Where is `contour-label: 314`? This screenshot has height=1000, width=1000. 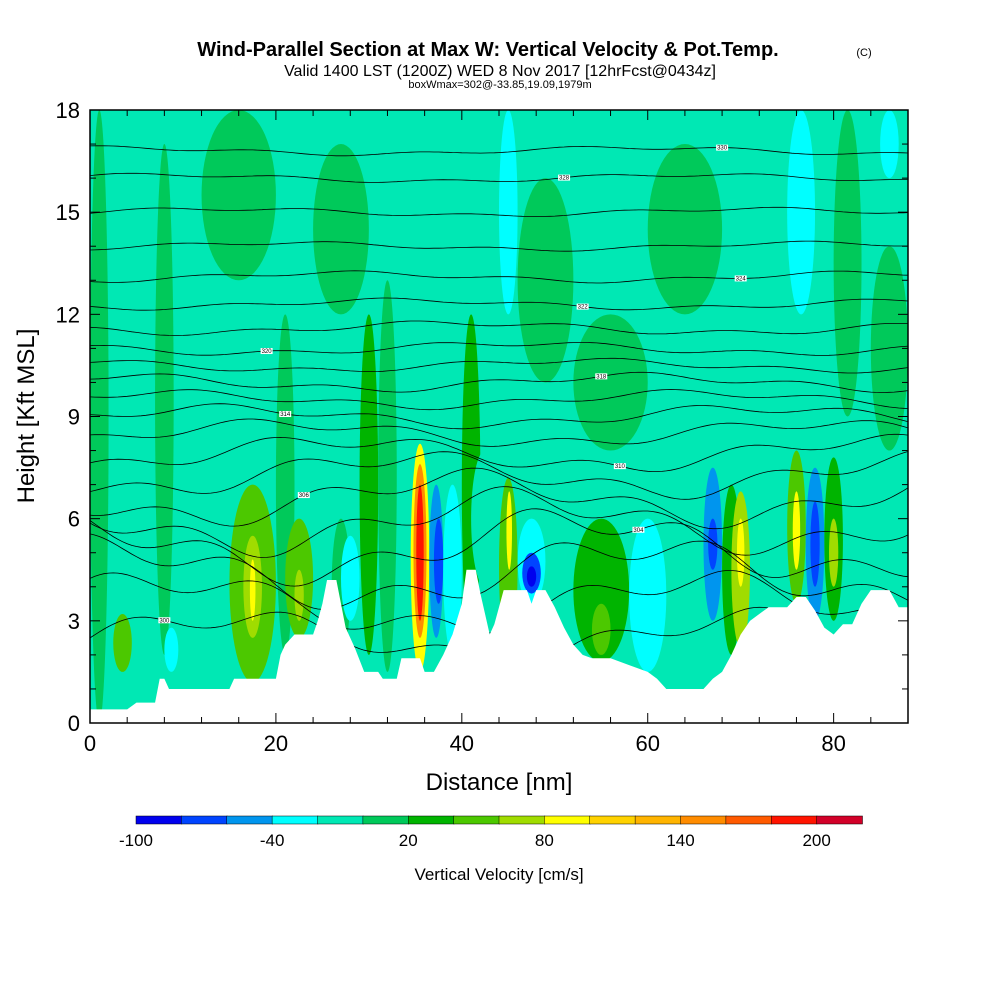
contour-label: 314 is located at coordinates (285, 415).